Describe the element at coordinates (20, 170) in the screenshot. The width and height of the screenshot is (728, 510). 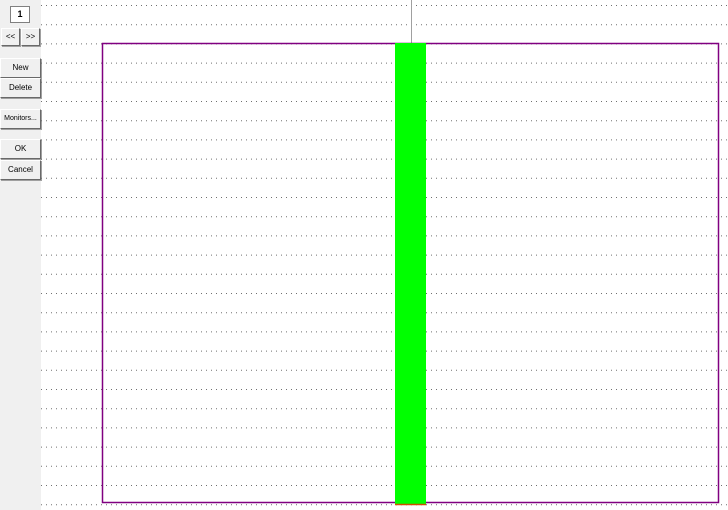
I see `cancel-button: Cancel` at that location.